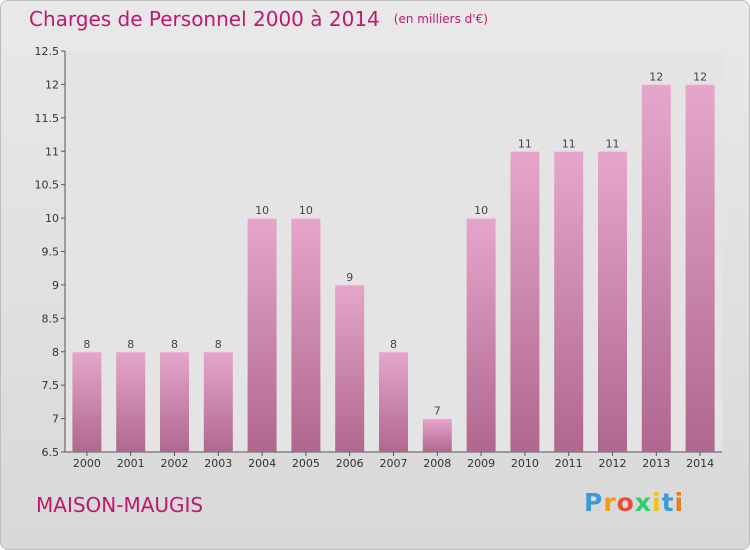 The height and width of the screenshot is (550, 750). Describe the element at coordinates (47, 118) in the screenshot. I see `y-tick-label: 11.5` at that location.